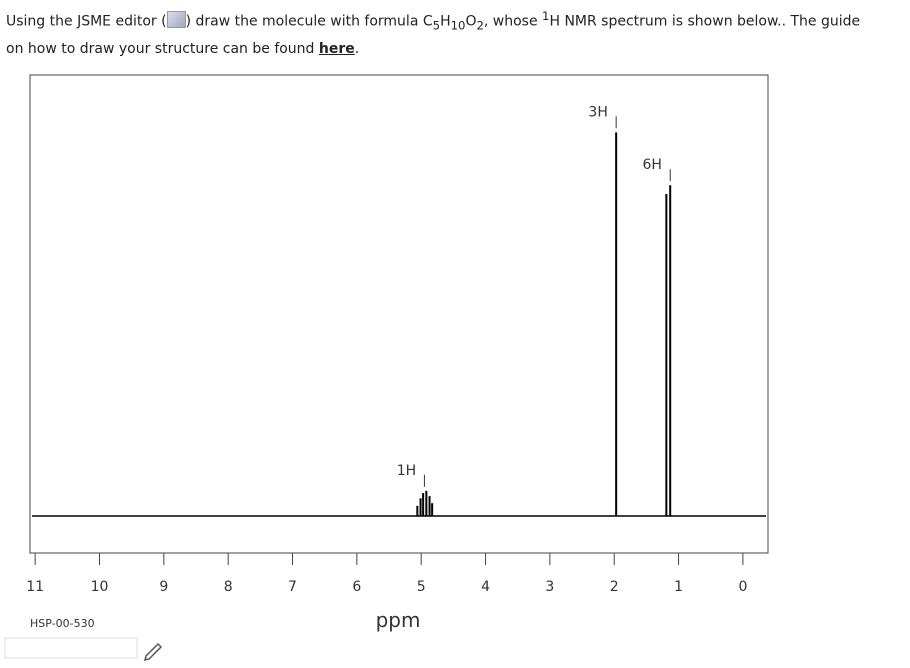  I want to click on peak-annotation: 3H, so click(597, 112).